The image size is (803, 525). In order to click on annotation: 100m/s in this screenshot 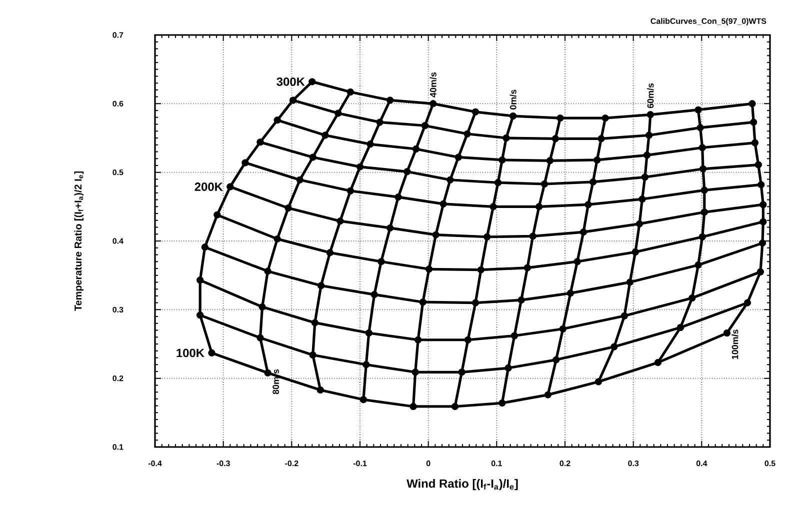, I will do `click(735, 345)`.